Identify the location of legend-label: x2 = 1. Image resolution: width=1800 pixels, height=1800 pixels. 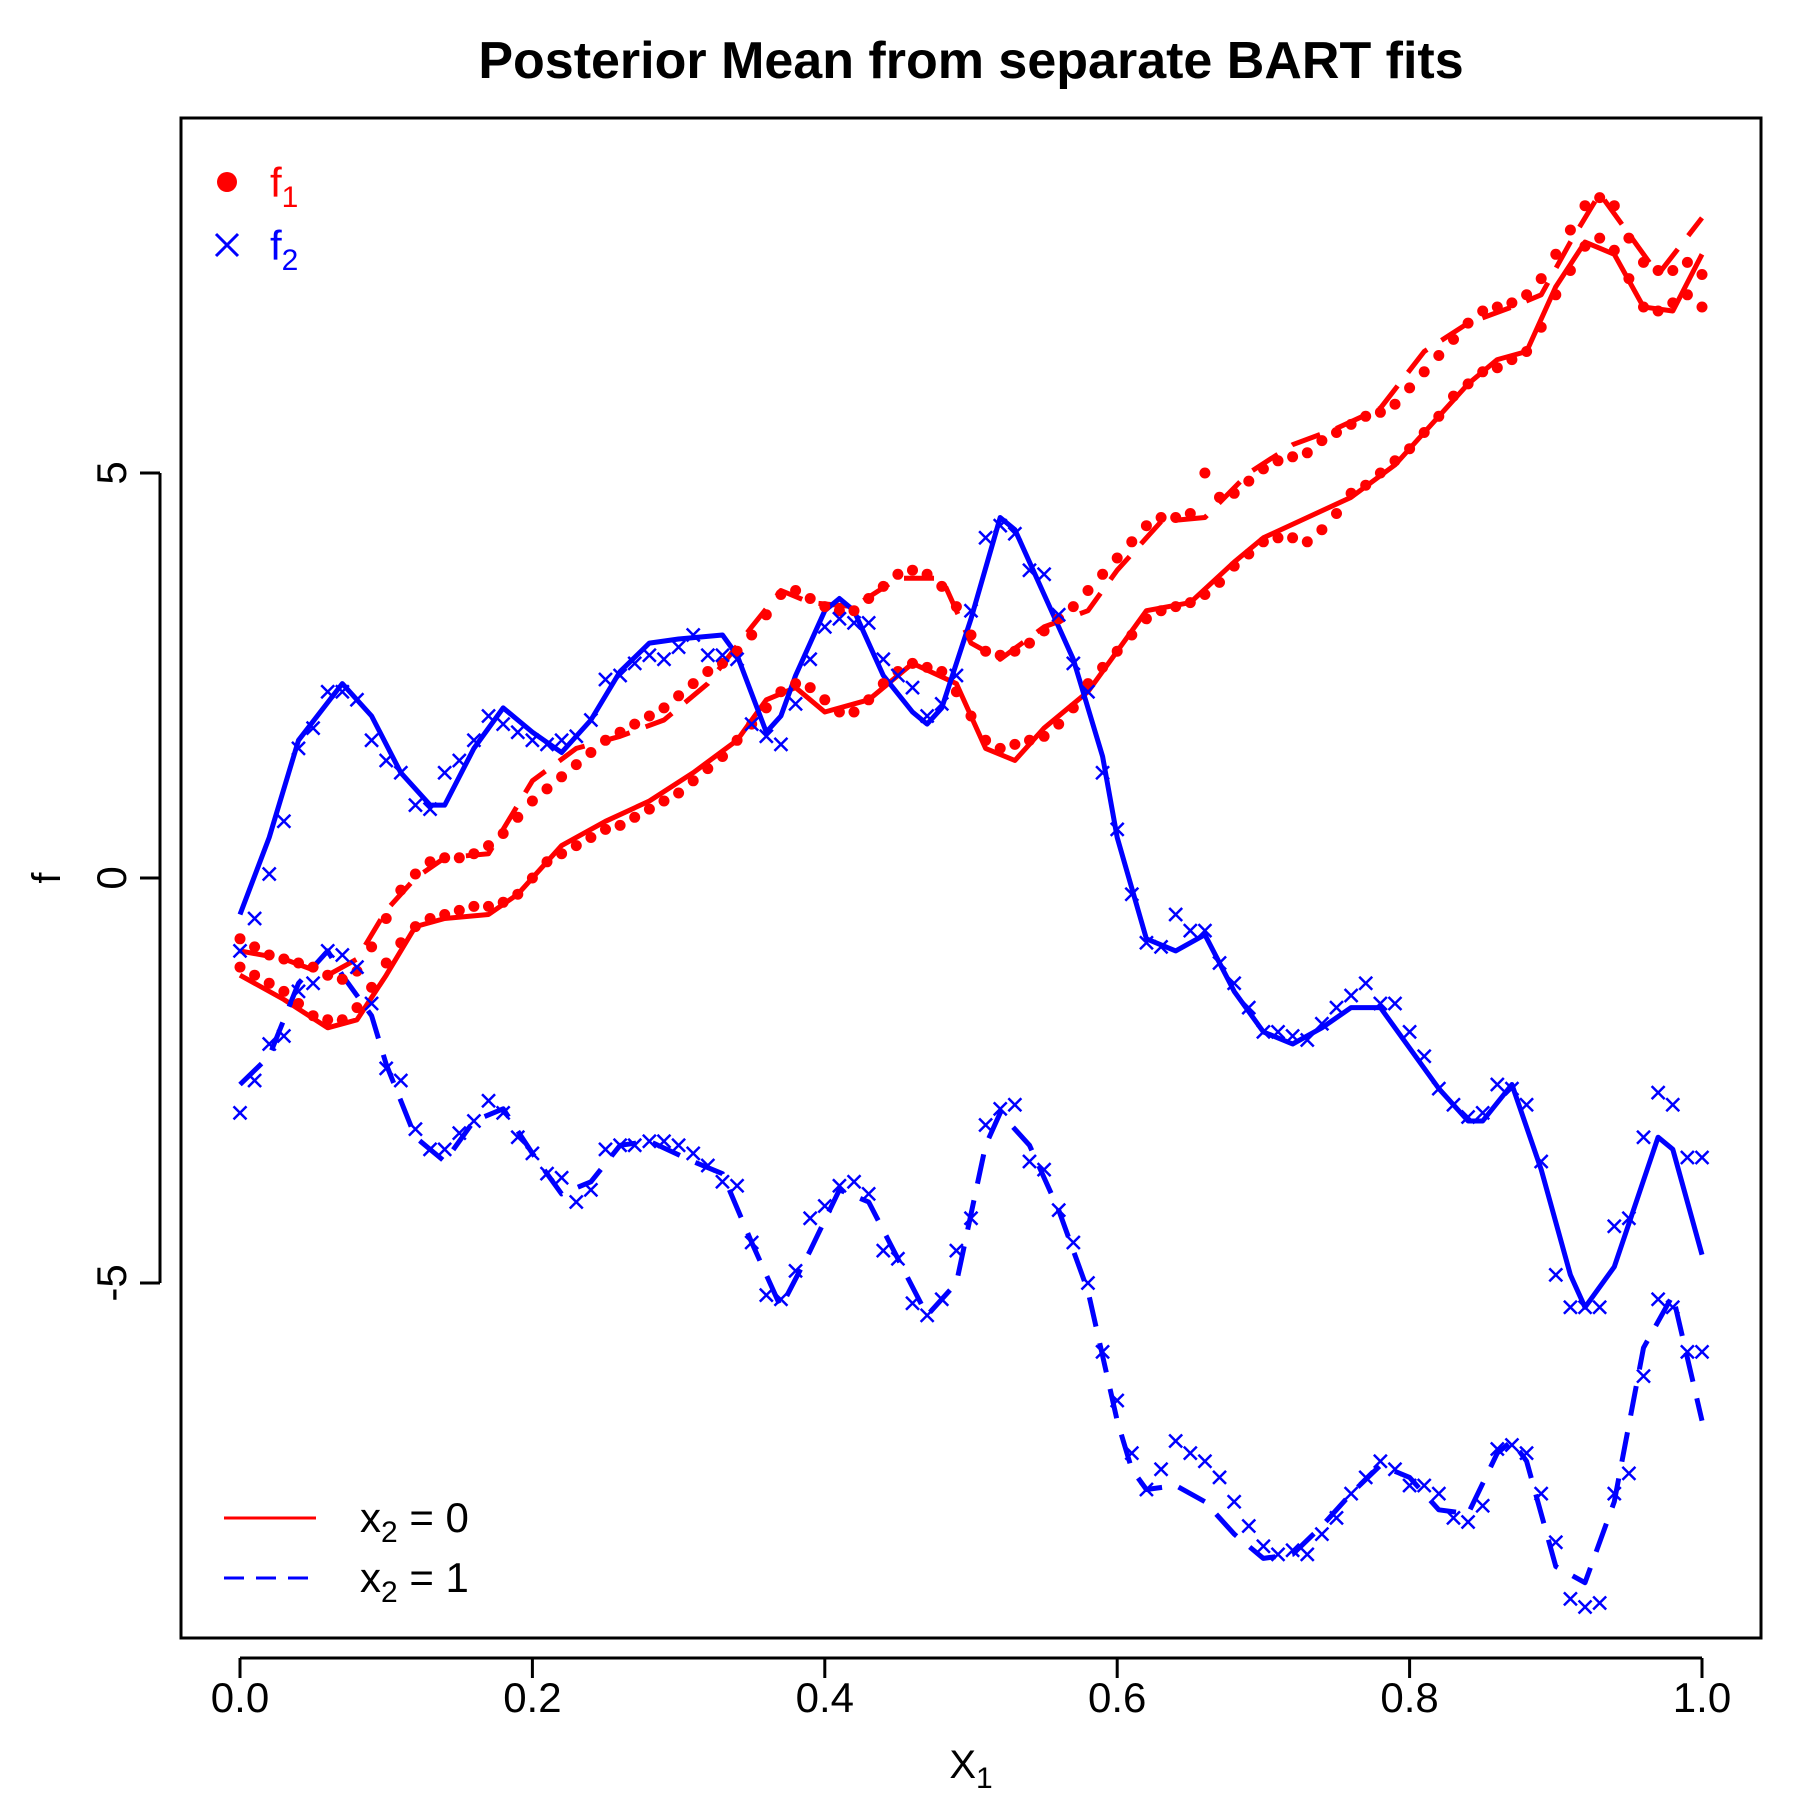
(414, 1581).